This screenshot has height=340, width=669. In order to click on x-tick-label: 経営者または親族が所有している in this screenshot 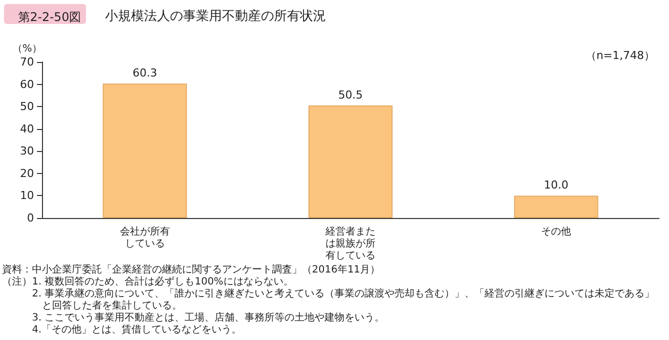, I will do `click(350, 244)`.